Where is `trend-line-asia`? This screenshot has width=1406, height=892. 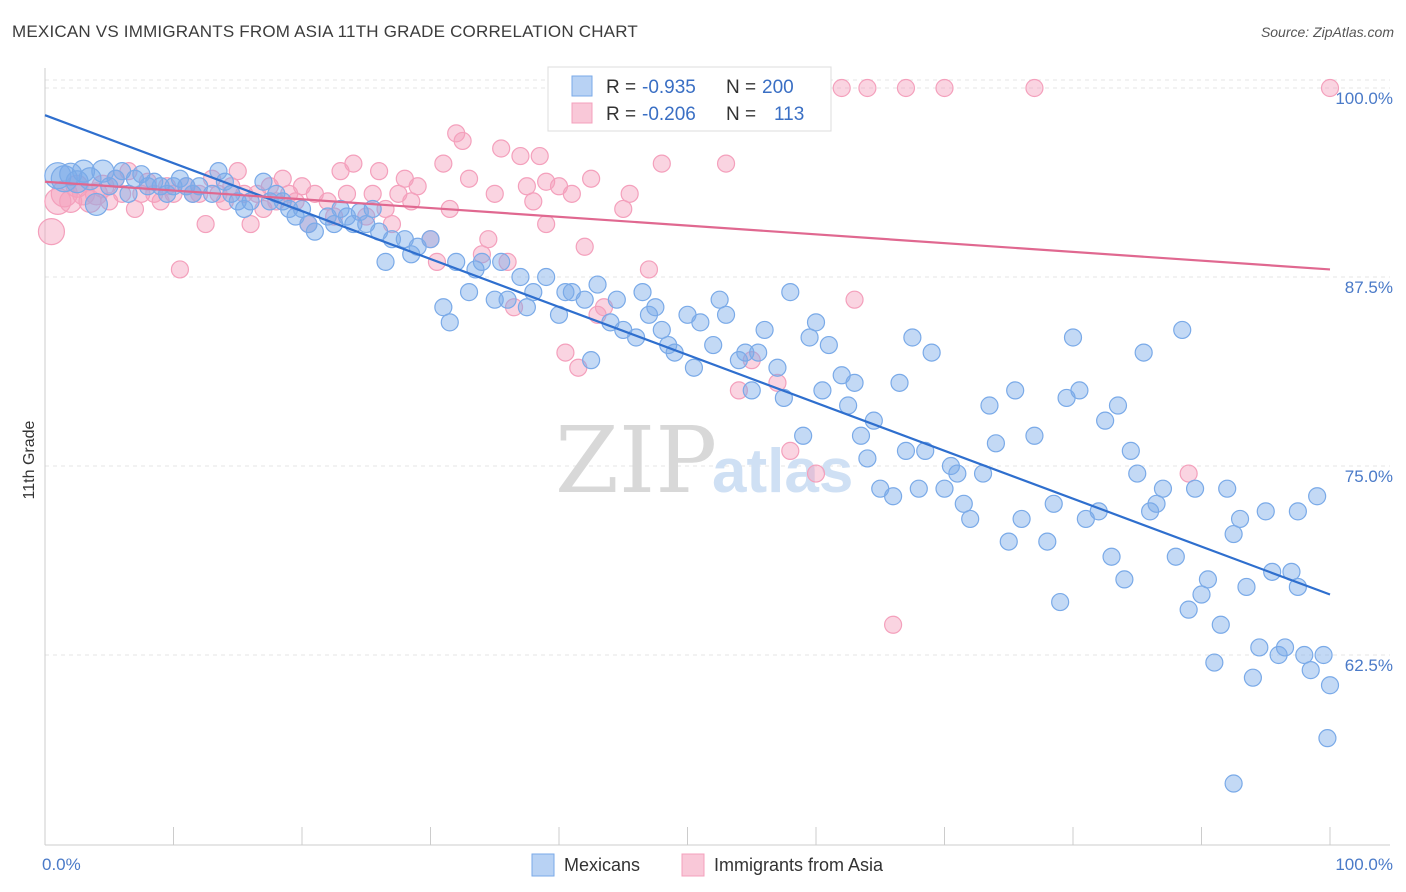 trend-line-asia is located at coordinates (687, 225).